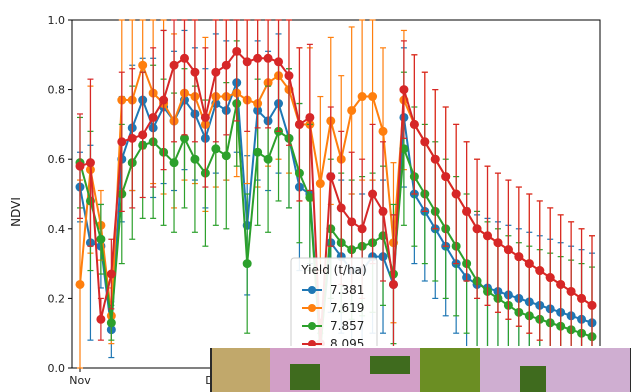  Describe the element at coordinates (390, 365) in the screenshot. I see `inset-patch-f` at that location.